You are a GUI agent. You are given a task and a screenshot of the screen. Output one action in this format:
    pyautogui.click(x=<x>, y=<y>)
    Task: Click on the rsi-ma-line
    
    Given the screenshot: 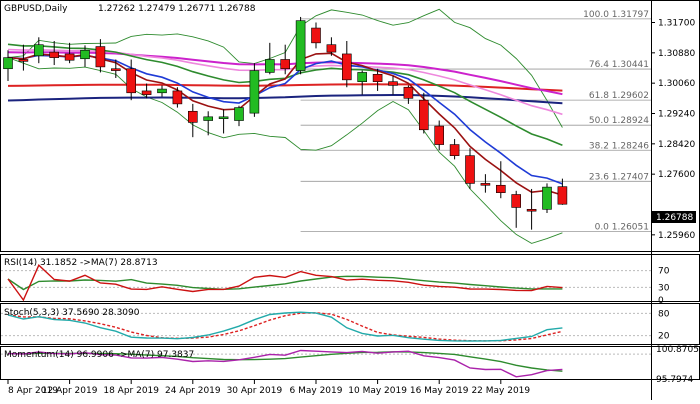 What is the action you would take?
    pyautogui.click(x=285, y=283)
    